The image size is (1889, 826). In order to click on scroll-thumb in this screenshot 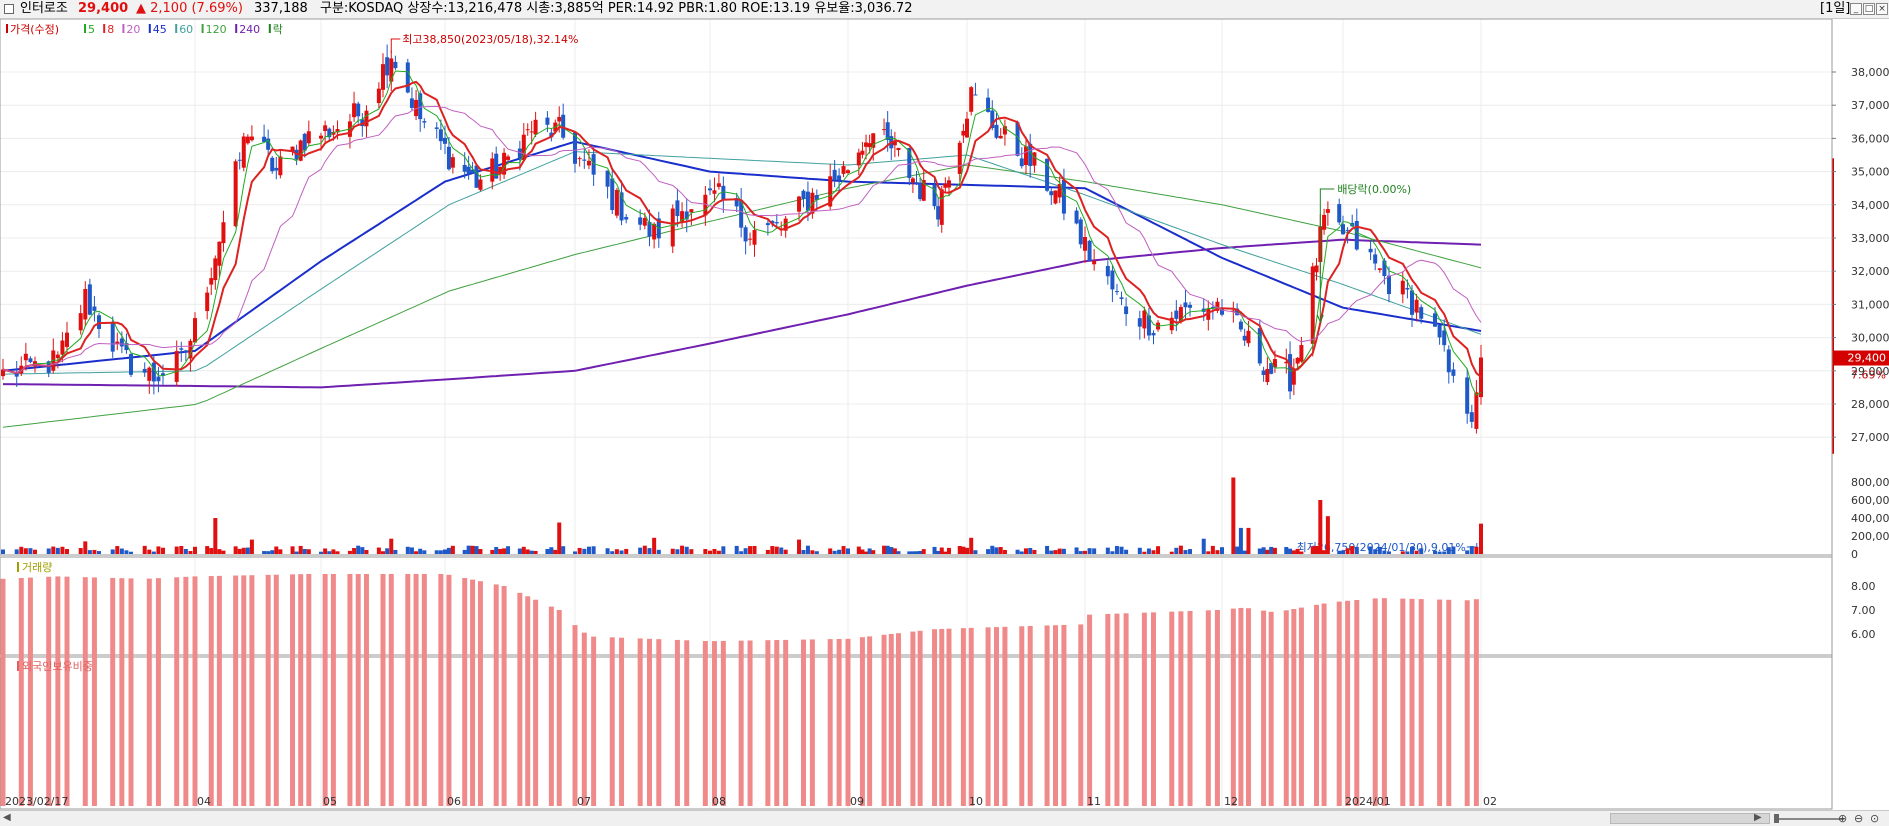, I will do `click(1690, 818)`.